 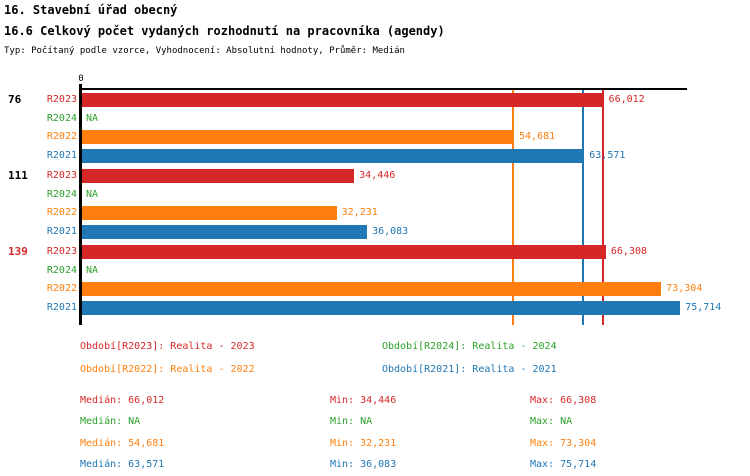 I want to click on bar-value-label-r2022-139: 73,304, so click(x=684, y=288).